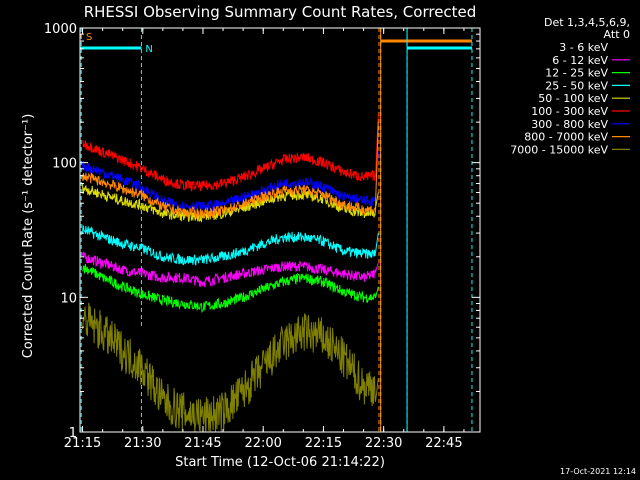 The width and height of the screenshot is (640, 480). What do you see at coordinates (68, 298) in the screenshot?
I see `y-tick-label: 10` at bounding box center [68, 298].